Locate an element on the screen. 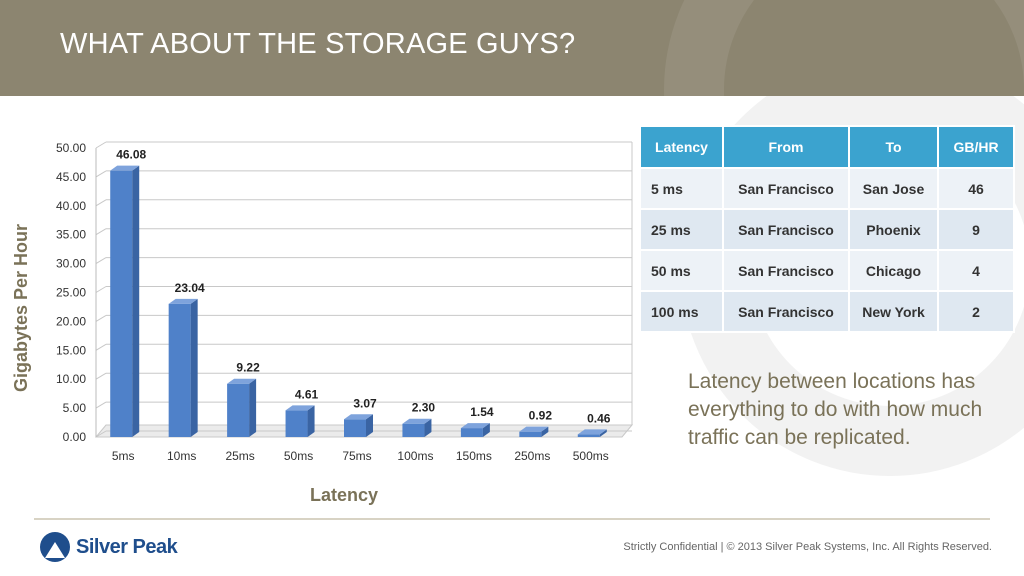  data-label: 2.30 is located at coordinates (424, 408).